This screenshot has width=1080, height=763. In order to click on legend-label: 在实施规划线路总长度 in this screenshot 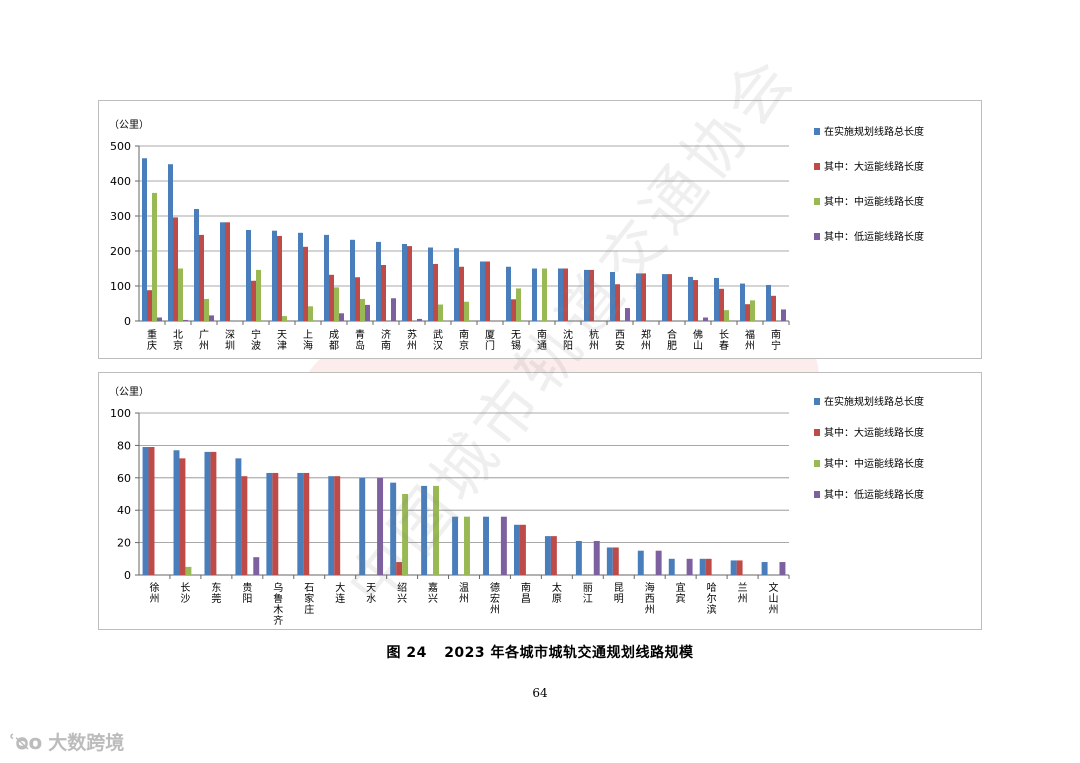, I will do `click(874, 131)`.